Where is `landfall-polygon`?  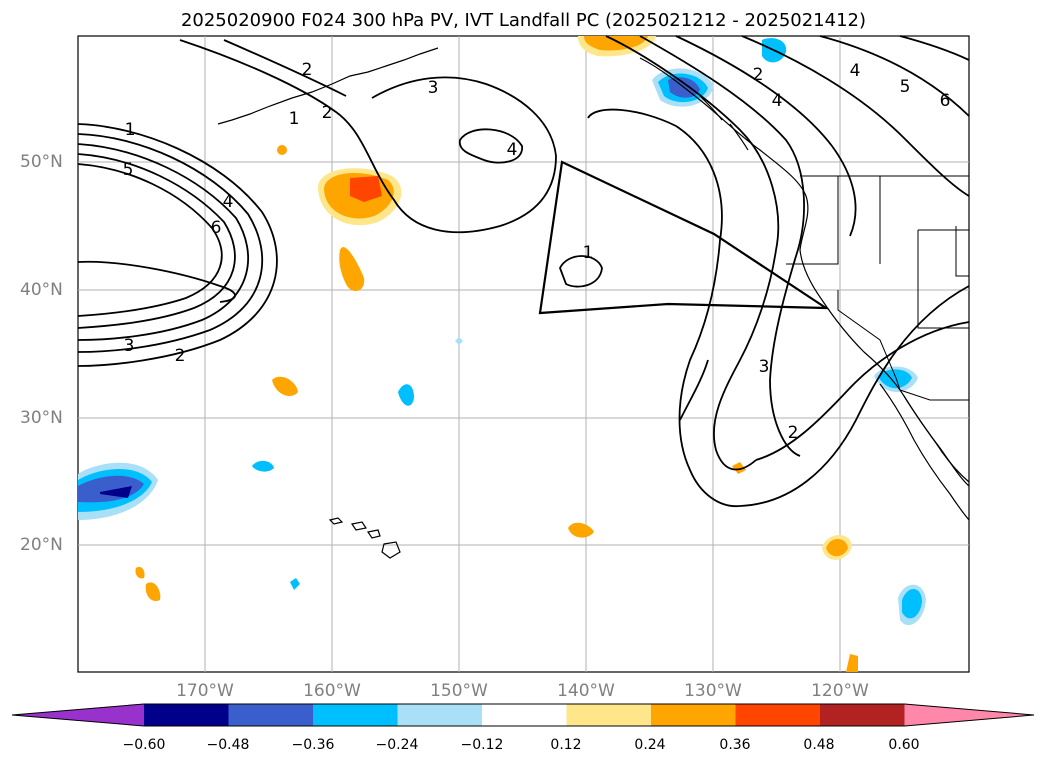 landfall-polygon is located at coordinates (684, 237).